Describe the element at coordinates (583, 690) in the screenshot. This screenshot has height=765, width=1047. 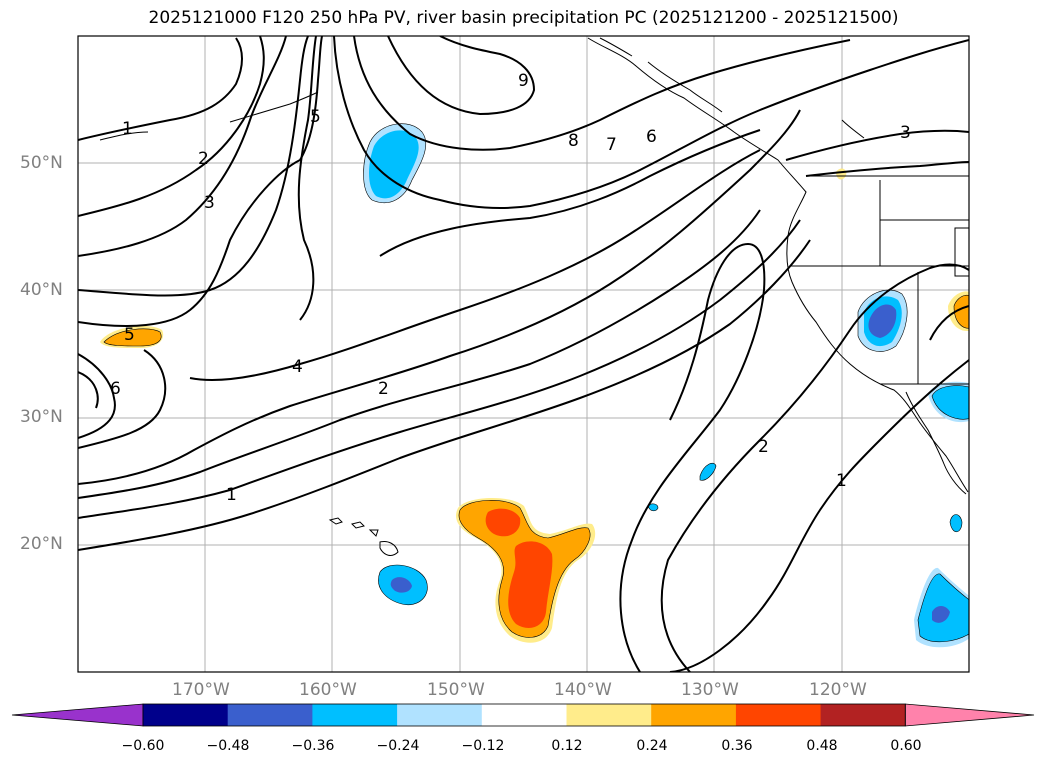
I see `lon-label: 140°W` at that location.